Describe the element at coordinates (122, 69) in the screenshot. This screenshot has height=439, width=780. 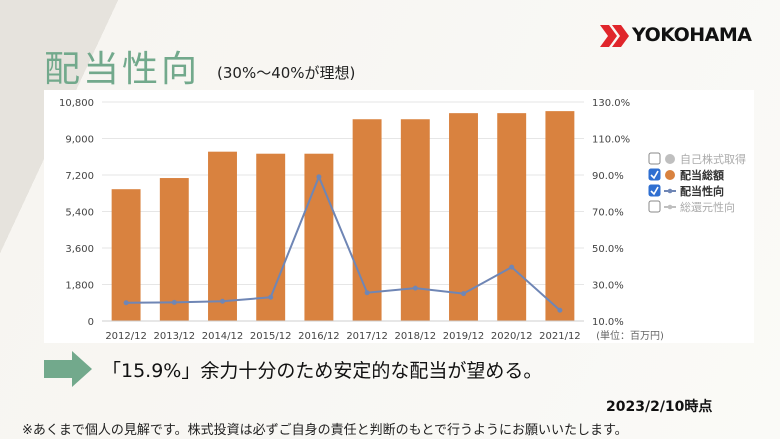
I see `page-title: 配当性向` at that location.